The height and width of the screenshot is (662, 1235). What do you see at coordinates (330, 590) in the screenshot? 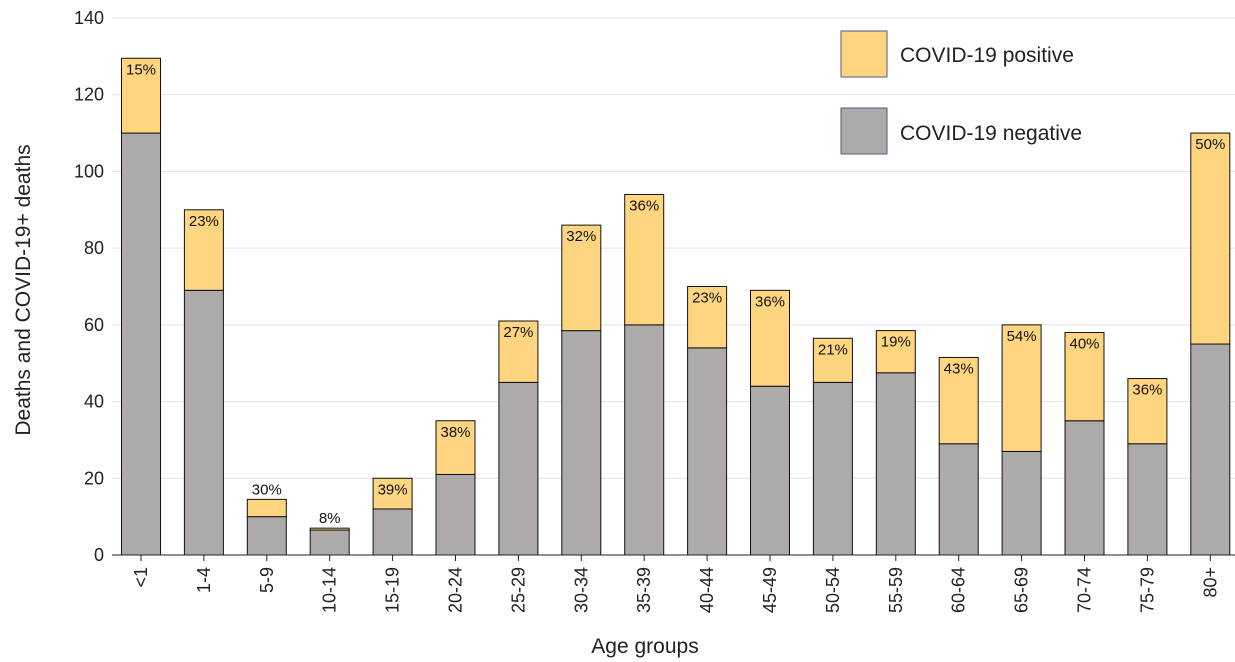
I see `x-tick-label: 10-14` at bounding box center [330, 590].